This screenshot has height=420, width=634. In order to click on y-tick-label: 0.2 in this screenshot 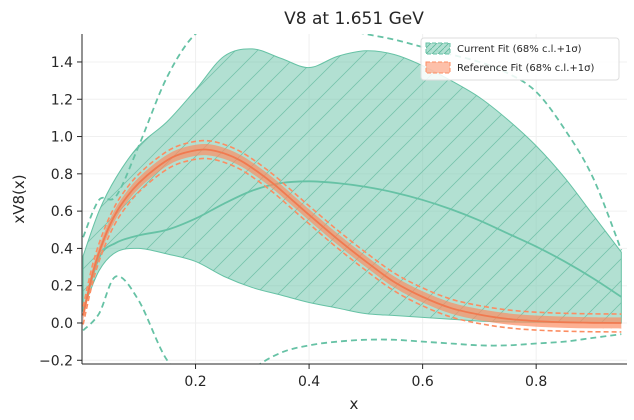, I will do `click(62, 287)`.